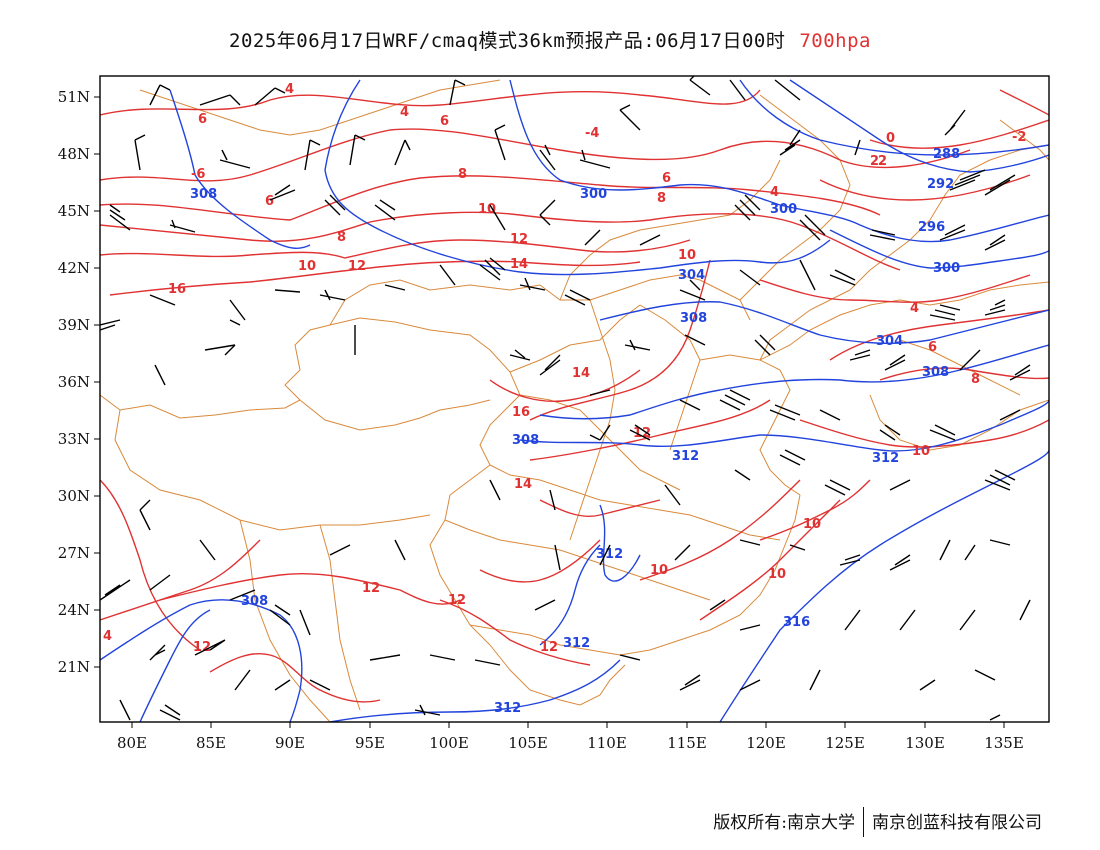  I want to click on lat-label: 45N, so click(74, 211).